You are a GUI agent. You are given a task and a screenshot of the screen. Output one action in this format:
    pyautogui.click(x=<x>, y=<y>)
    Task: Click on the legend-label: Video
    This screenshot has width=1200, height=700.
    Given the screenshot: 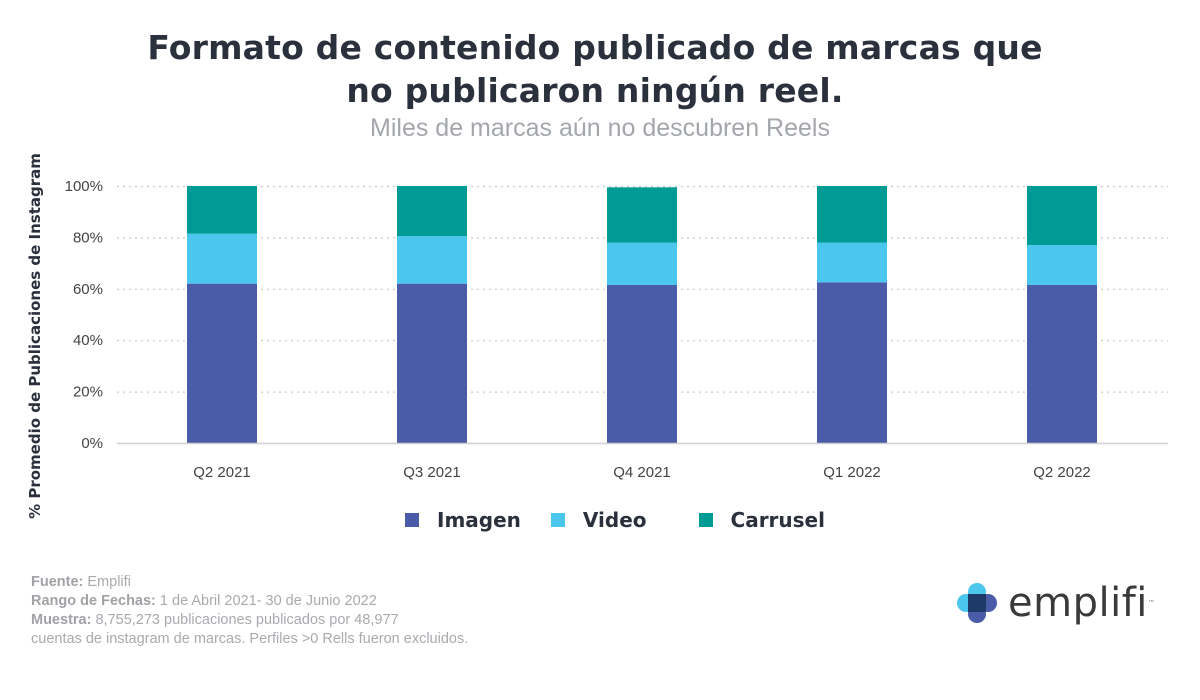 What is the action you would take?
    pyautogui.click(x=614, y=520)
    